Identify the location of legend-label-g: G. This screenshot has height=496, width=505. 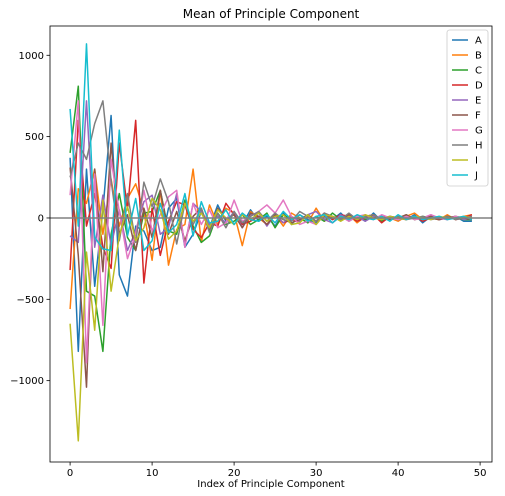
(479, 131).